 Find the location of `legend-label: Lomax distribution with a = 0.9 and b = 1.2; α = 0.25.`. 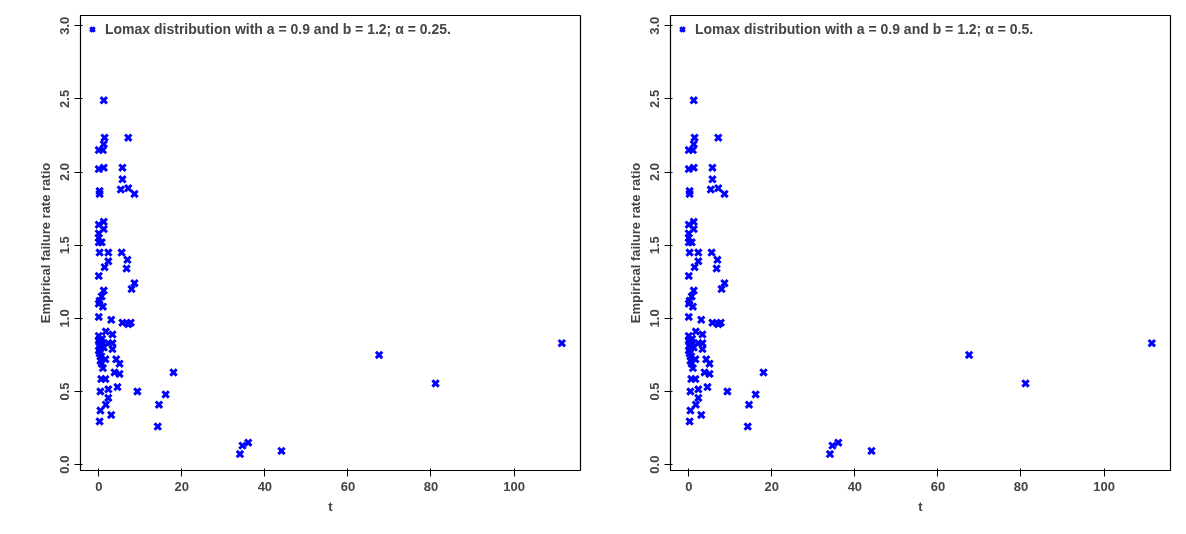

legend-label: Lomax distribution with a = 0.9 and b = 1.2; α = 0.25. is located at coordinates (278, 29).